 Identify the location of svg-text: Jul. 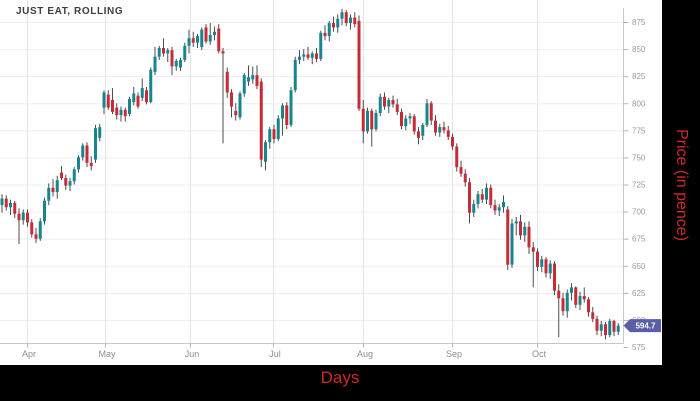
(275, 354).